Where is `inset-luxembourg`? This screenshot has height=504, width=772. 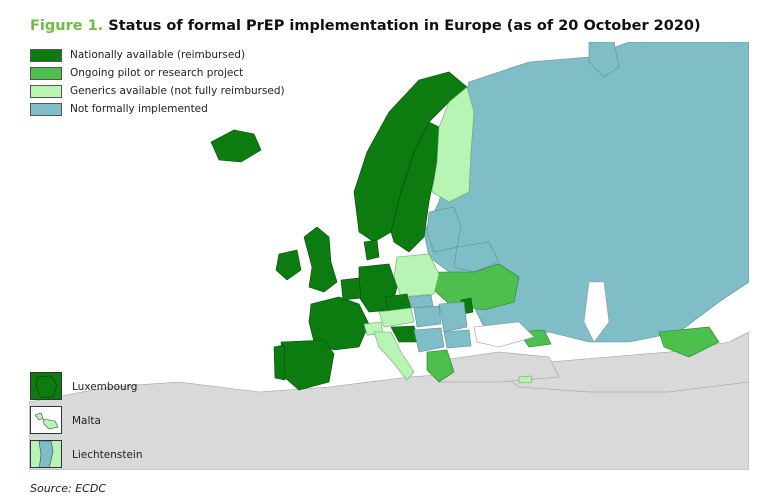
inset-luxembourg is located at coordinates (46, 386).